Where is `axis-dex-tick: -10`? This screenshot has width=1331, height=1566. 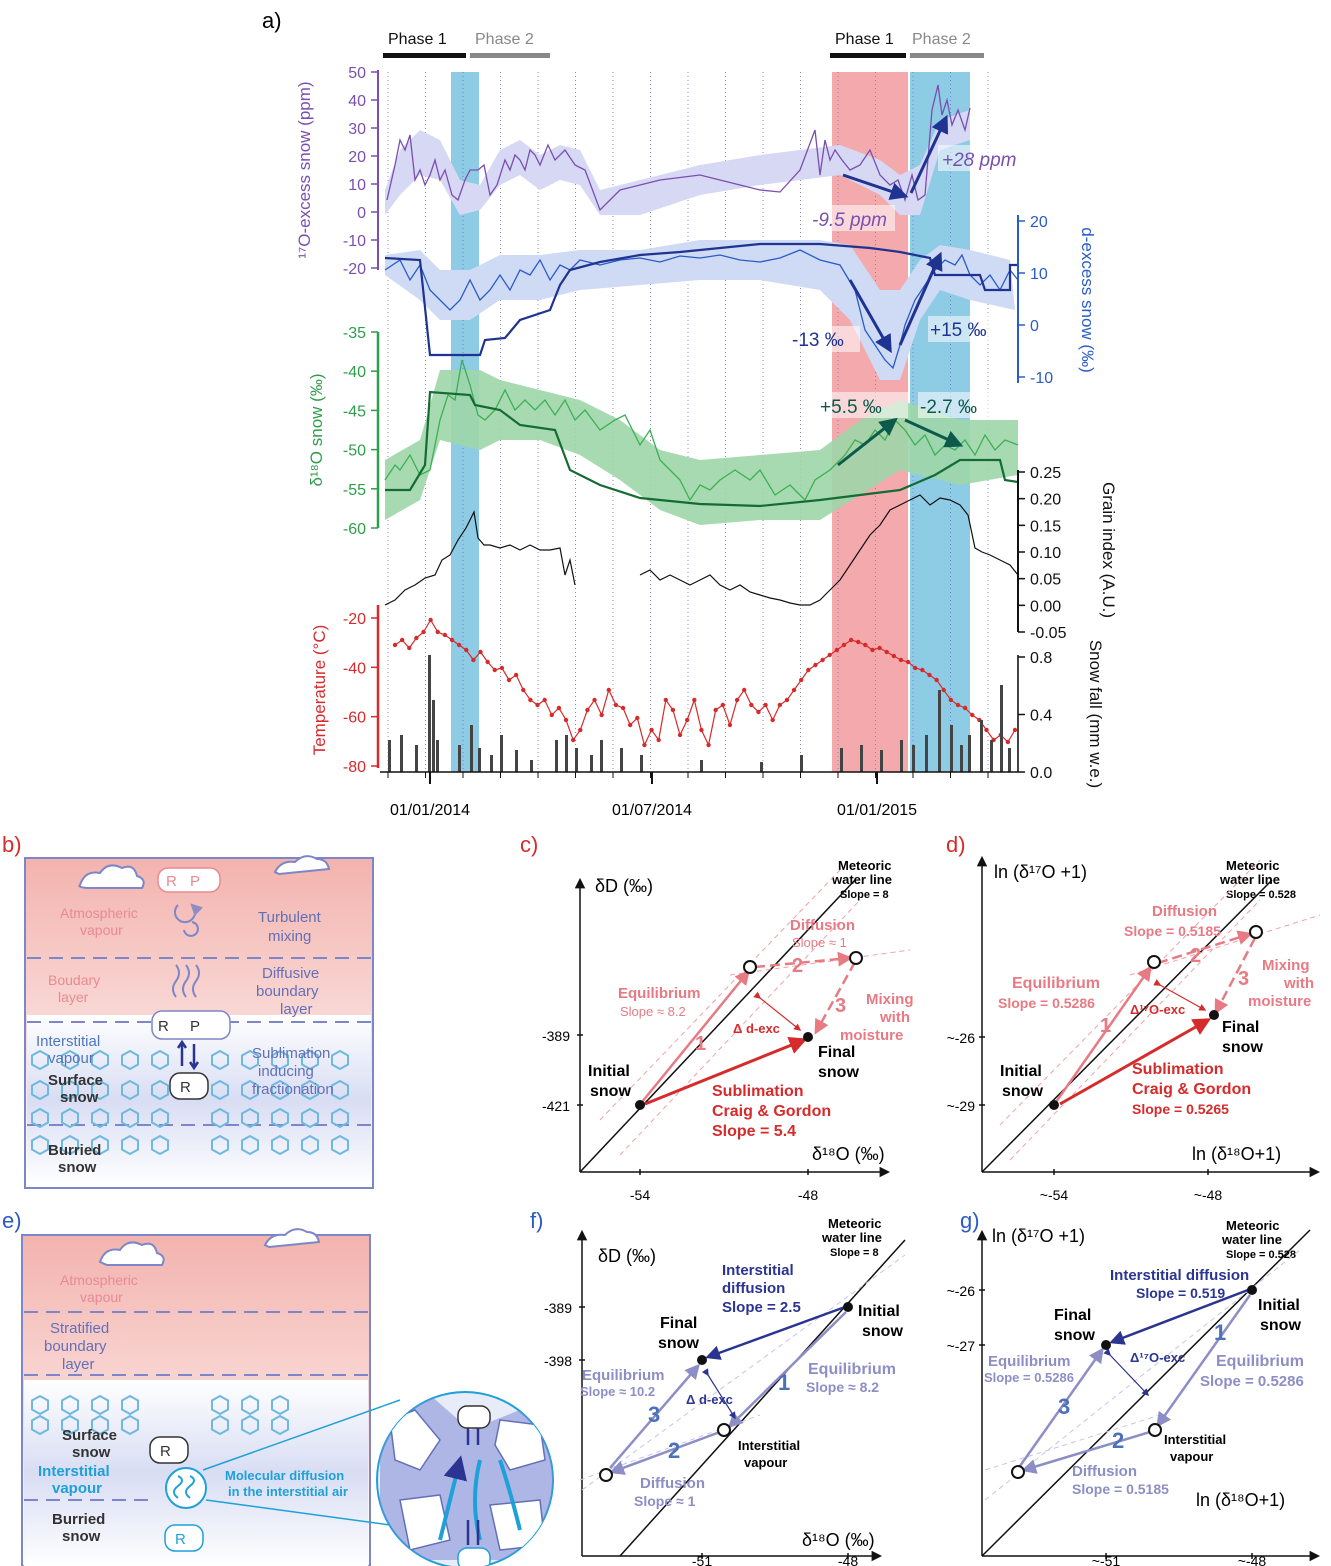 axis-dex-tick: -10 is located at coordinates (1041, 378).